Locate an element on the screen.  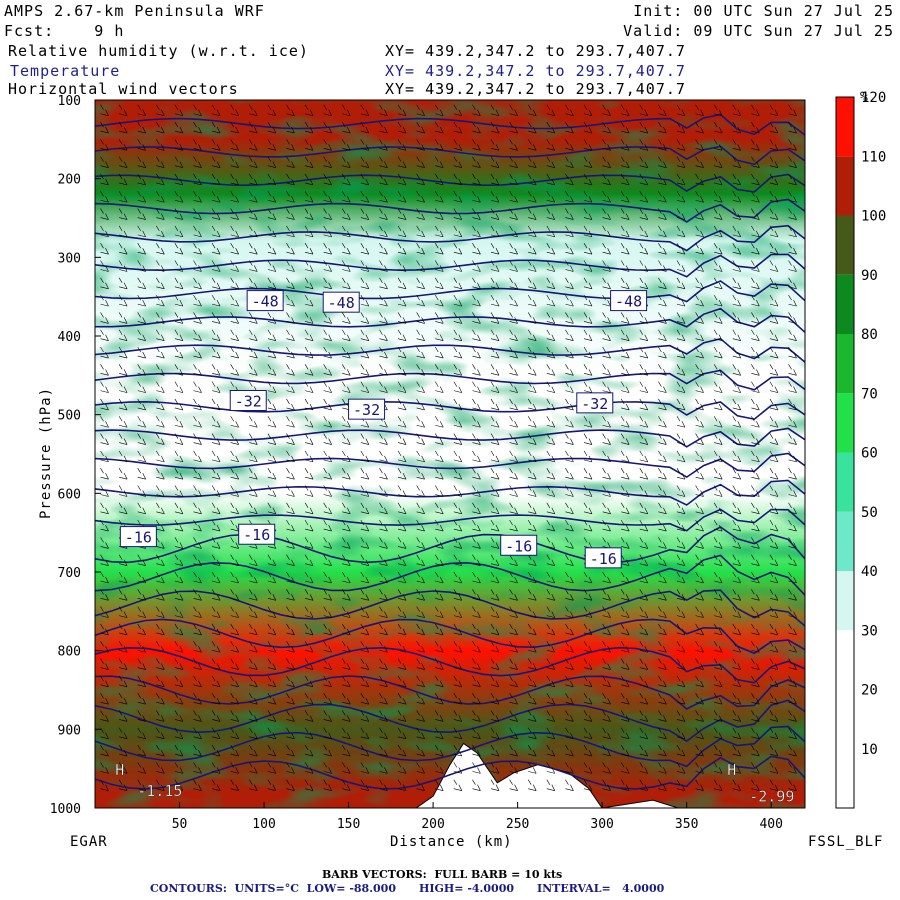
left-station: EGAR is located at coordinates (89, 842).